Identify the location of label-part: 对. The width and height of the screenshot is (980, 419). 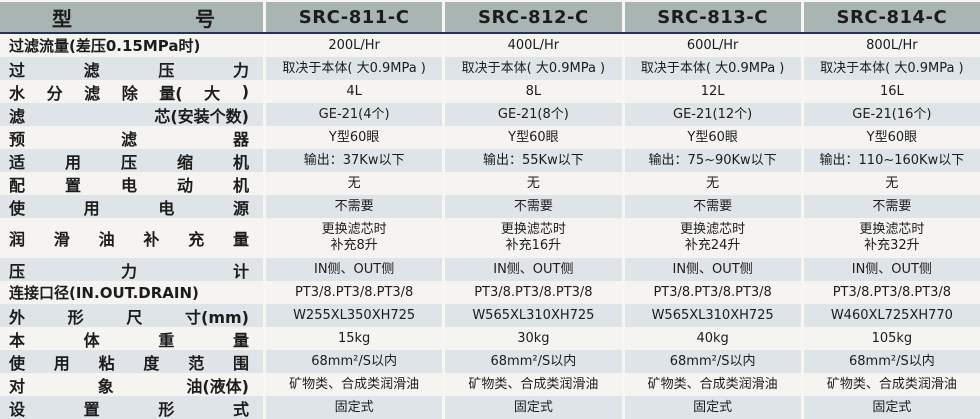
(17, 386).